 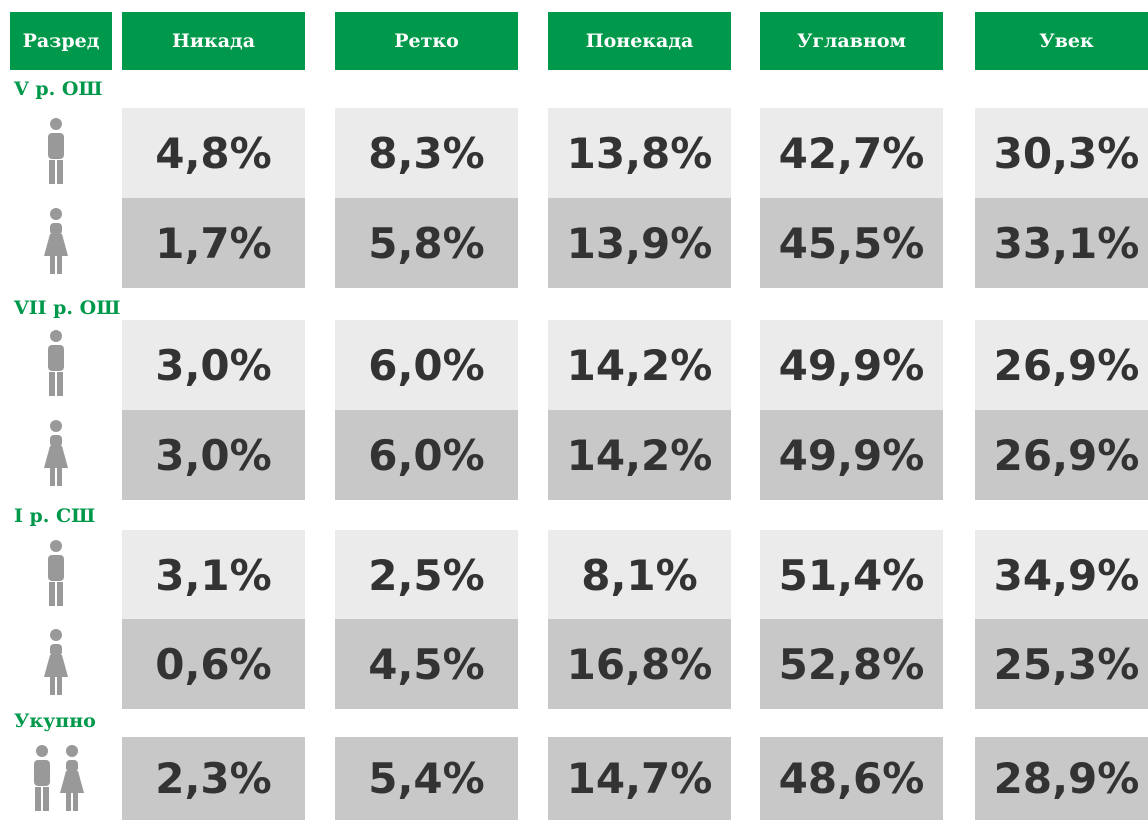 I want to click on value-cell: 33,1%, so click(x=1061, y=243).